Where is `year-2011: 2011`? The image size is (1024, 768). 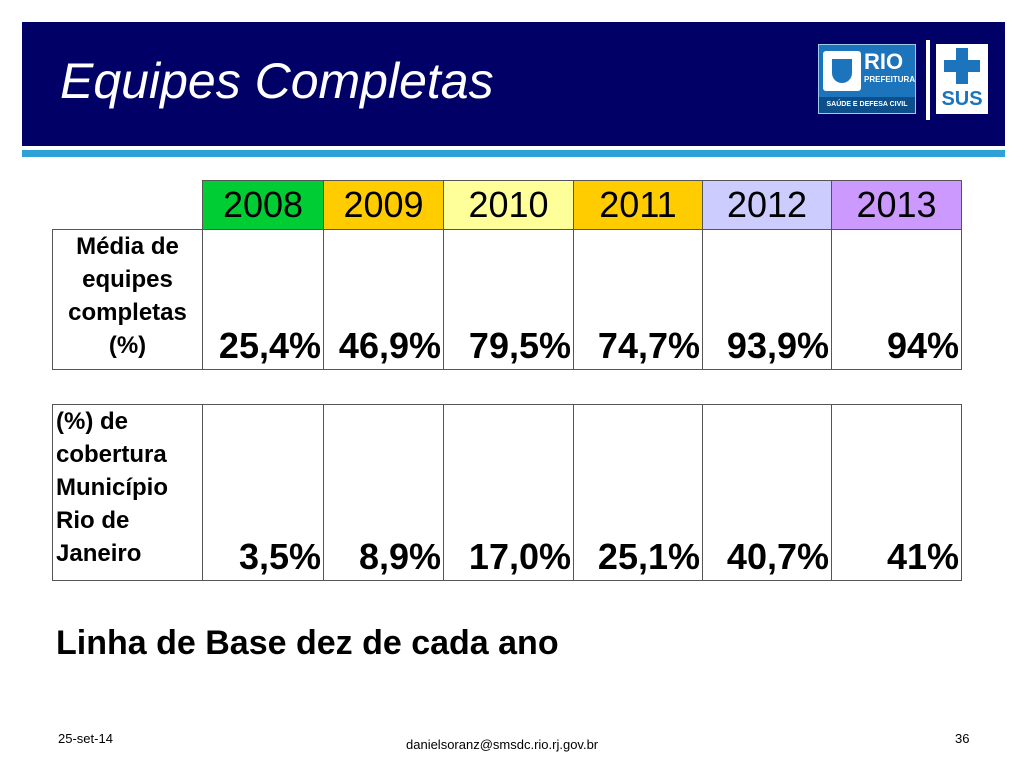 year-2011: 2011 is located at coordinates (638, 205).